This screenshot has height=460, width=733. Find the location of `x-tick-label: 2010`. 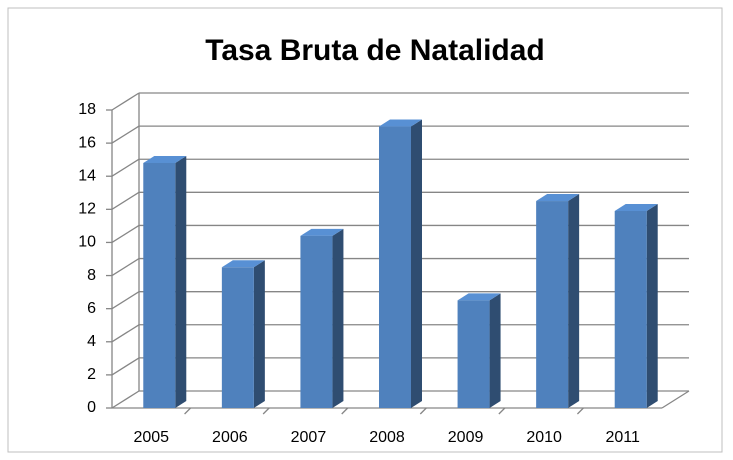

x-tick-label: 2010 is located at coordinates (544, 437).